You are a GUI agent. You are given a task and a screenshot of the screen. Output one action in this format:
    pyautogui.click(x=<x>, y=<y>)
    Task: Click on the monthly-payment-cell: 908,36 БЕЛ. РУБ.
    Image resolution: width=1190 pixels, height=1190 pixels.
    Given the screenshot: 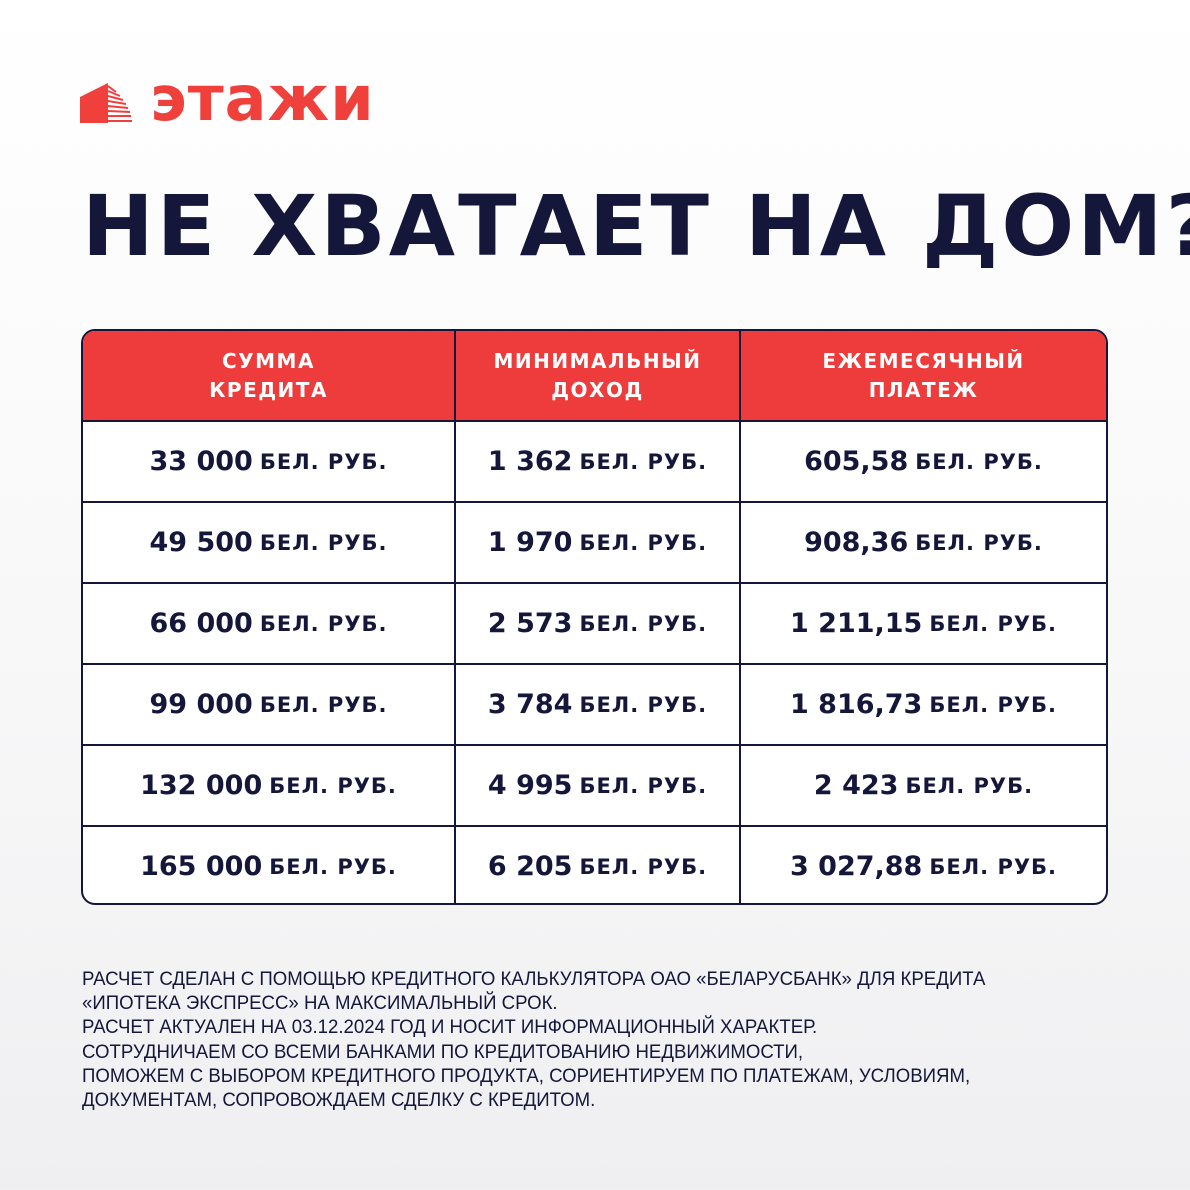 What is the action you would take?
    pyautogui.click(x=922, y=542)
    